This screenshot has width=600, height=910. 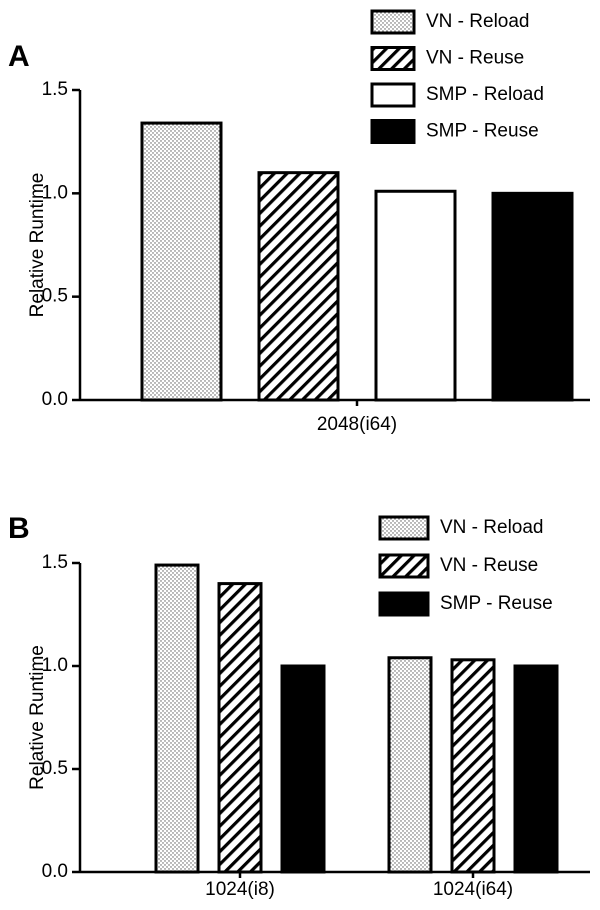 What do you see at coordinates (19, 528) in the screenshot?
I see `panel-label: B` at bounding box center [19, 528].